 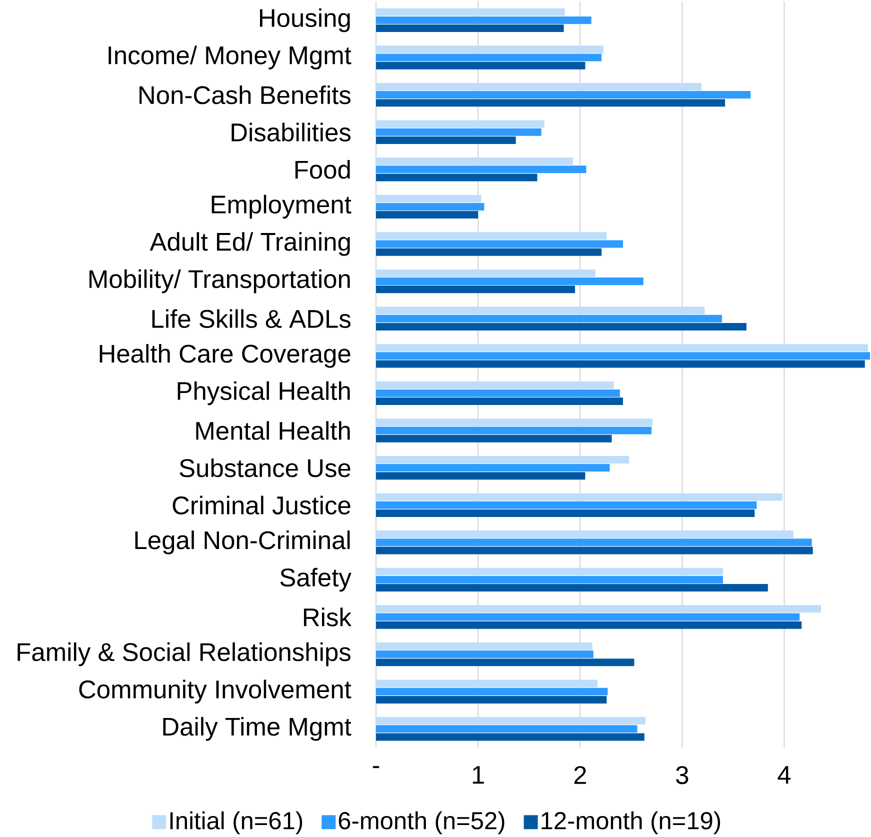 What do you see at coordinates (282, 206) in the screenshot?
I see `y-tick-label: Employment` at bounding box center [282, 206].